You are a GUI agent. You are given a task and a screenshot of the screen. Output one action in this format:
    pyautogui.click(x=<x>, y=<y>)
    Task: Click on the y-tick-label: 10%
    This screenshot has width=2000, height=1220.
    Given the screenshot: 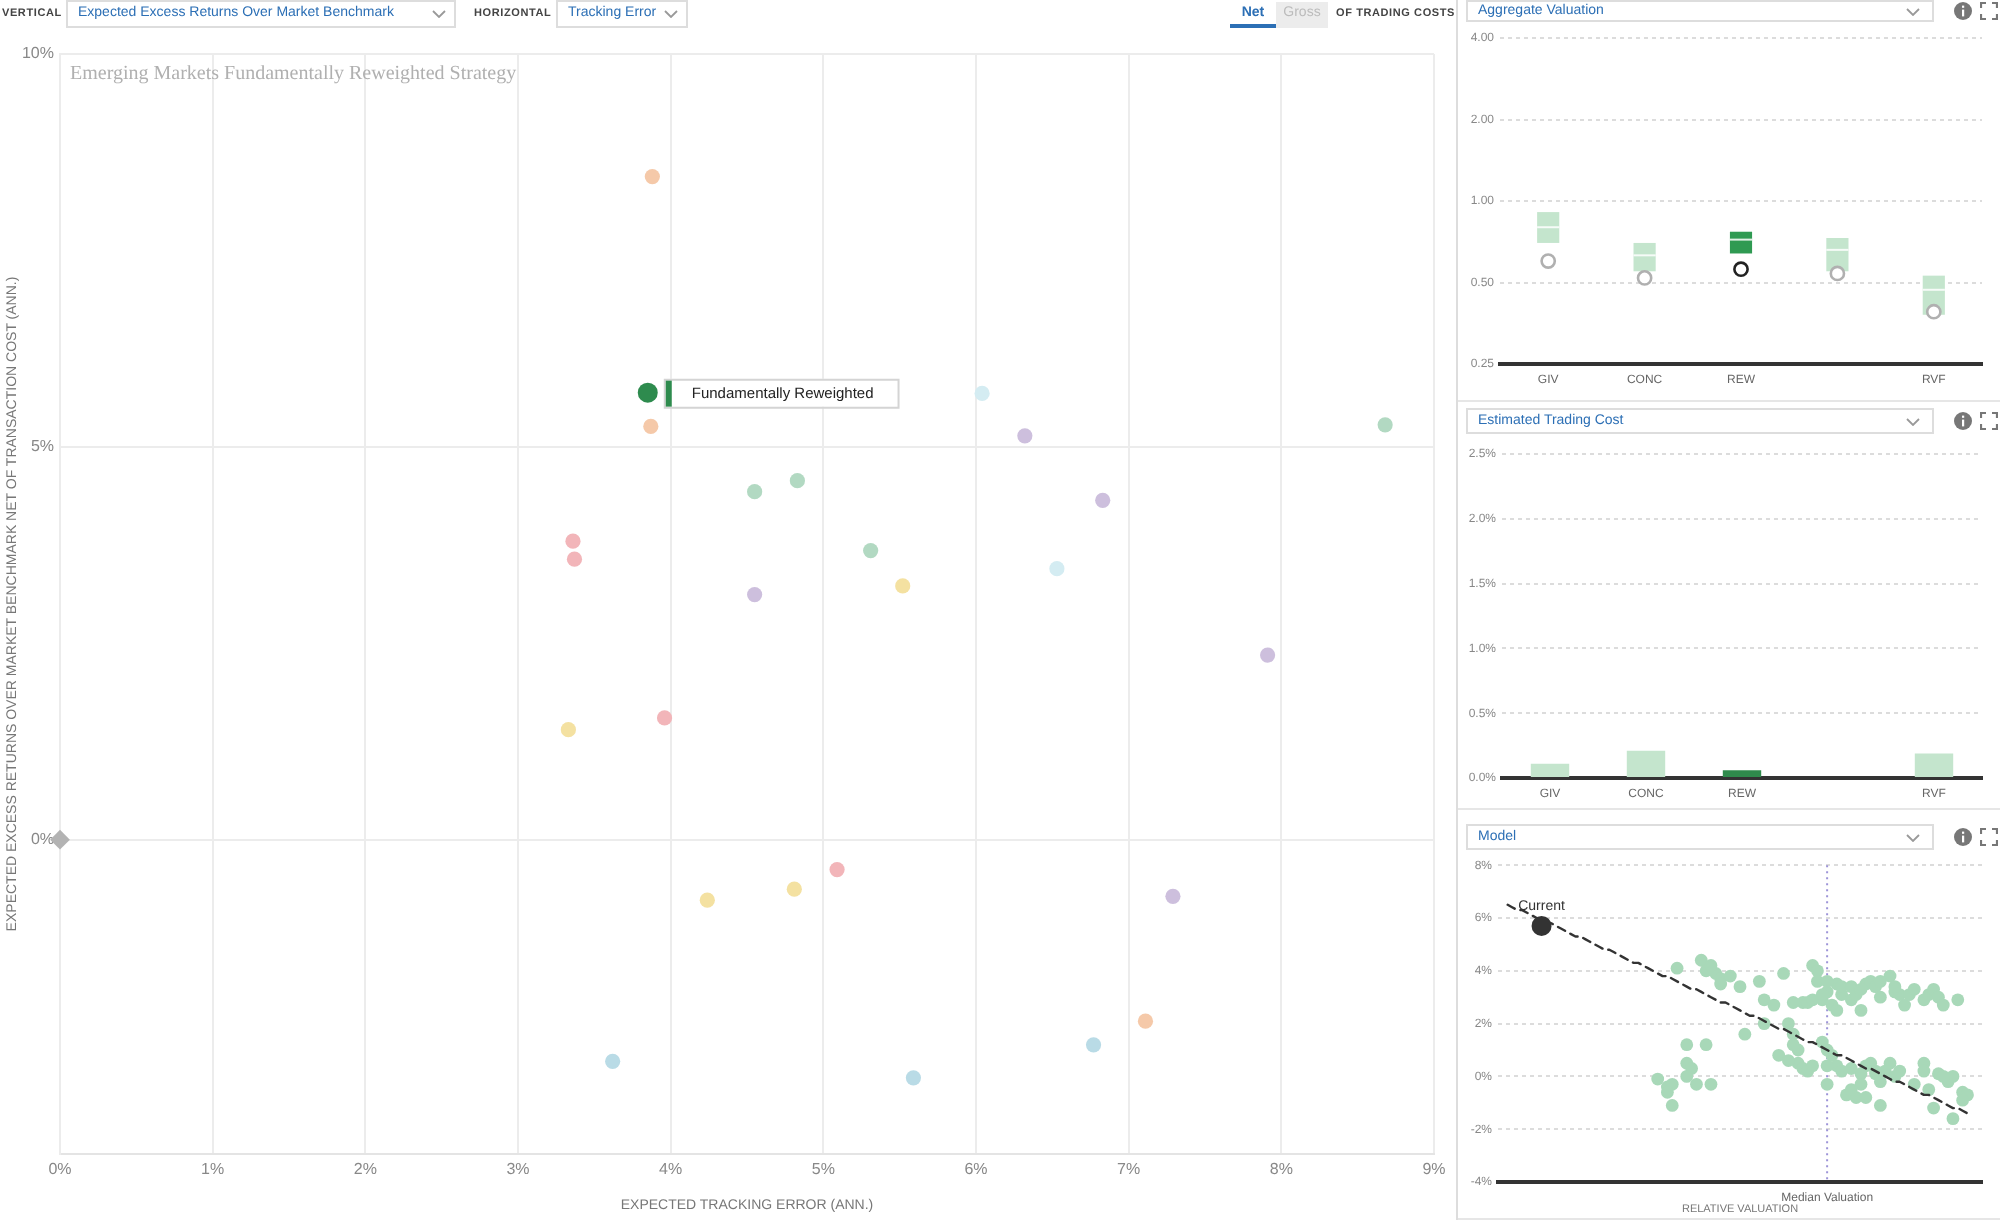 What is the action you would take?
    pyautogui.click(x=37, y=53)
    